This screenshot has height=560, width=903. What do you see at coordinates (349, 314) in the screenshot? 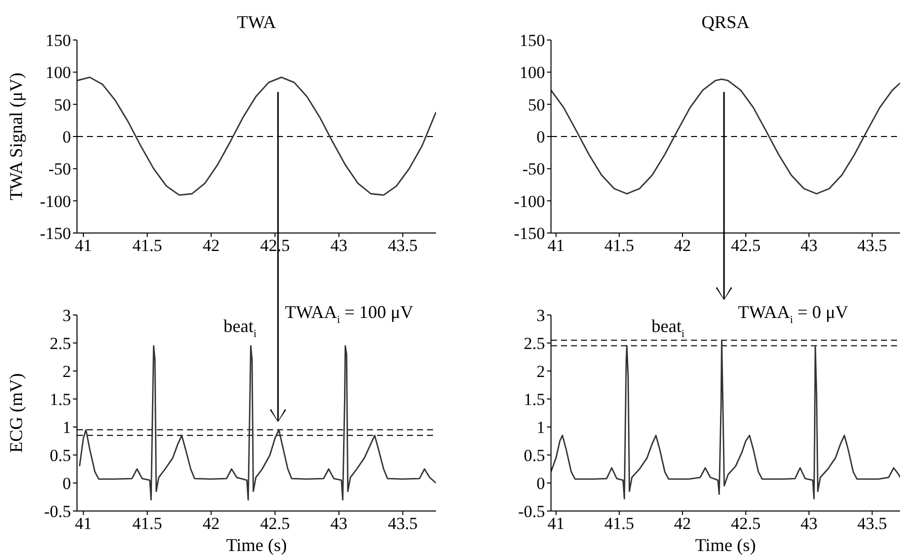
I see `annotation: TWAA$_{i}$ = 100 μV` at bounding box center [349, 314].